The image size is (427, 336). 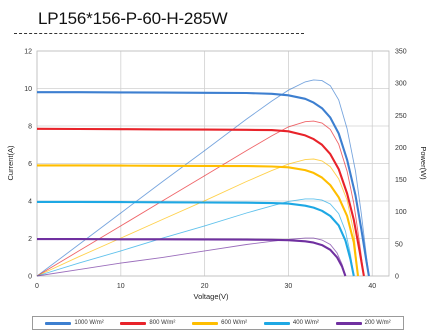 What do you see at coordinates (37, 286) in the screenshot?
I see `x-tick-label: 0` at bounding box center [37, 286].